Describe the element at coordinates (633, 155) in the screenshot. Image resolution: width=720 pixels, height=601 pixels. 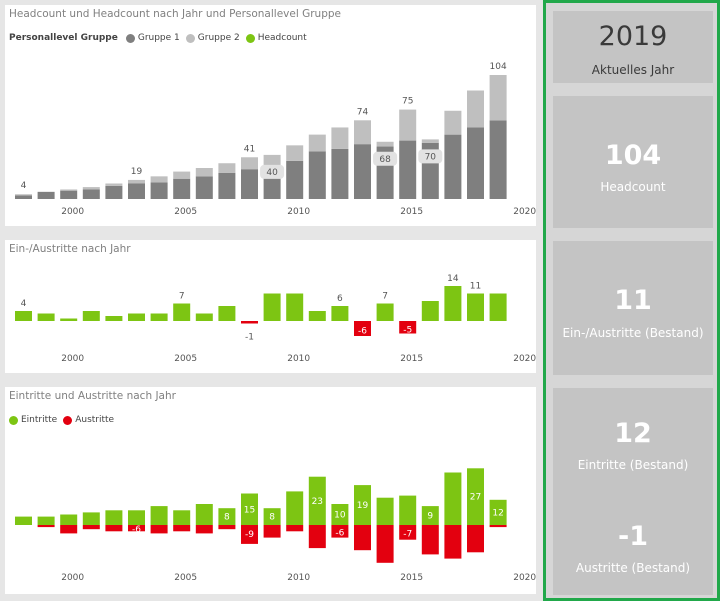
I see `kpi-value: 104` at that location.